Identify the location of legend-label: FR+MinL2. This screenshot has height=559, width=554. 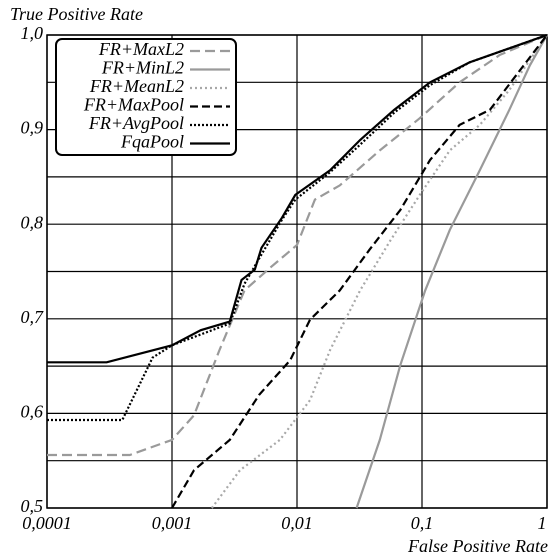
(142, 68).